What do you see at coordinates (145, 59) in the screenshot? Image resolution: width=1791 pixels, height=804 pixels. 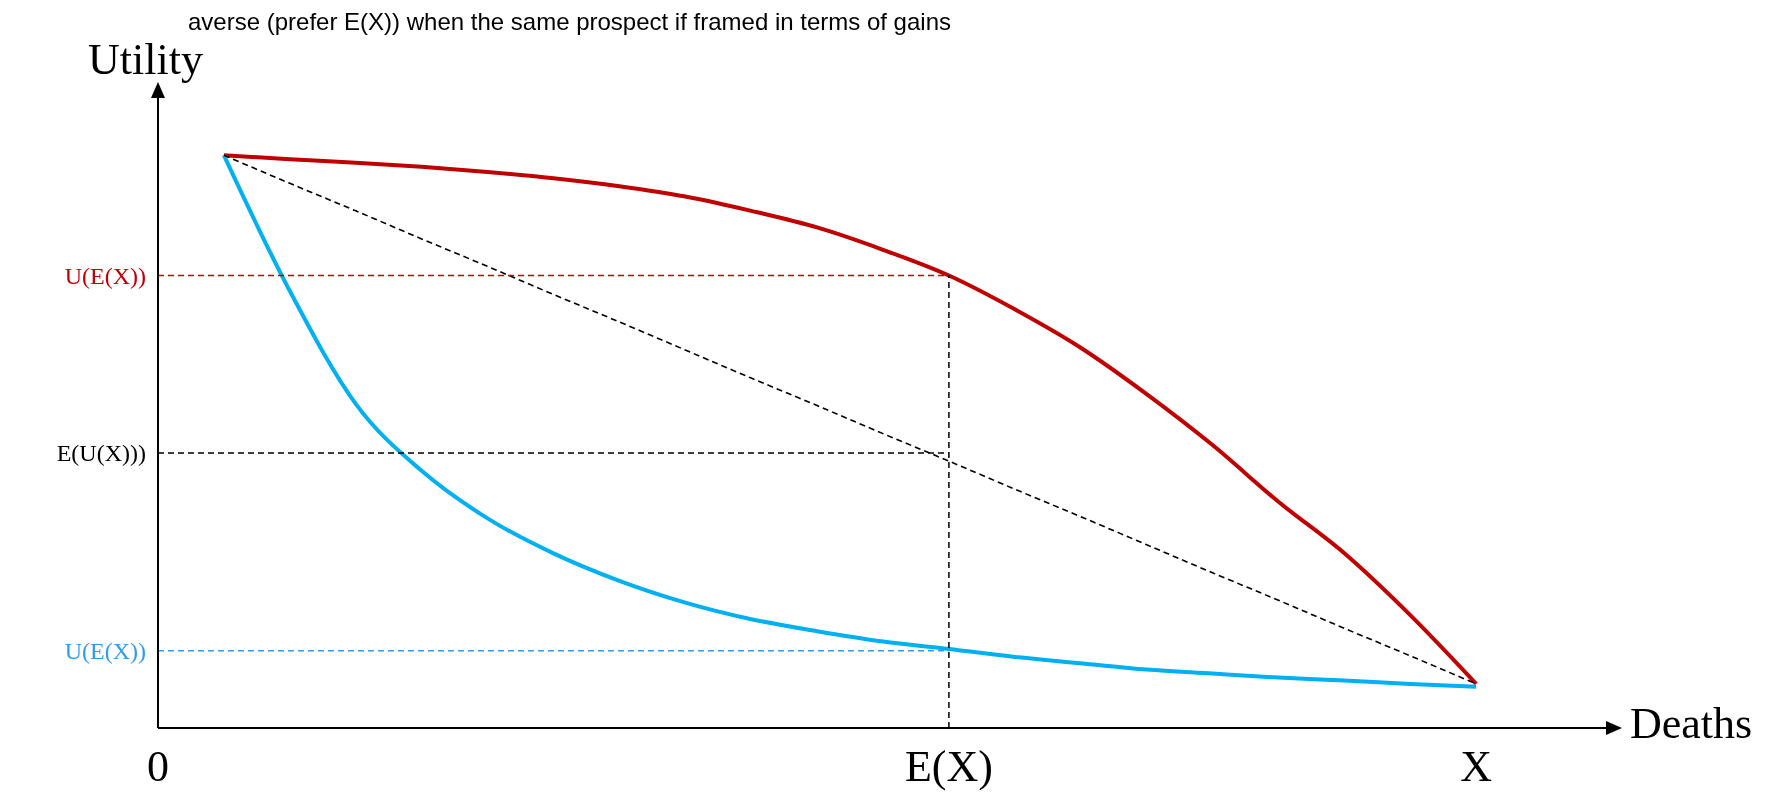 I see `y-axis-title: Utility` at bounding box center [145, 59].